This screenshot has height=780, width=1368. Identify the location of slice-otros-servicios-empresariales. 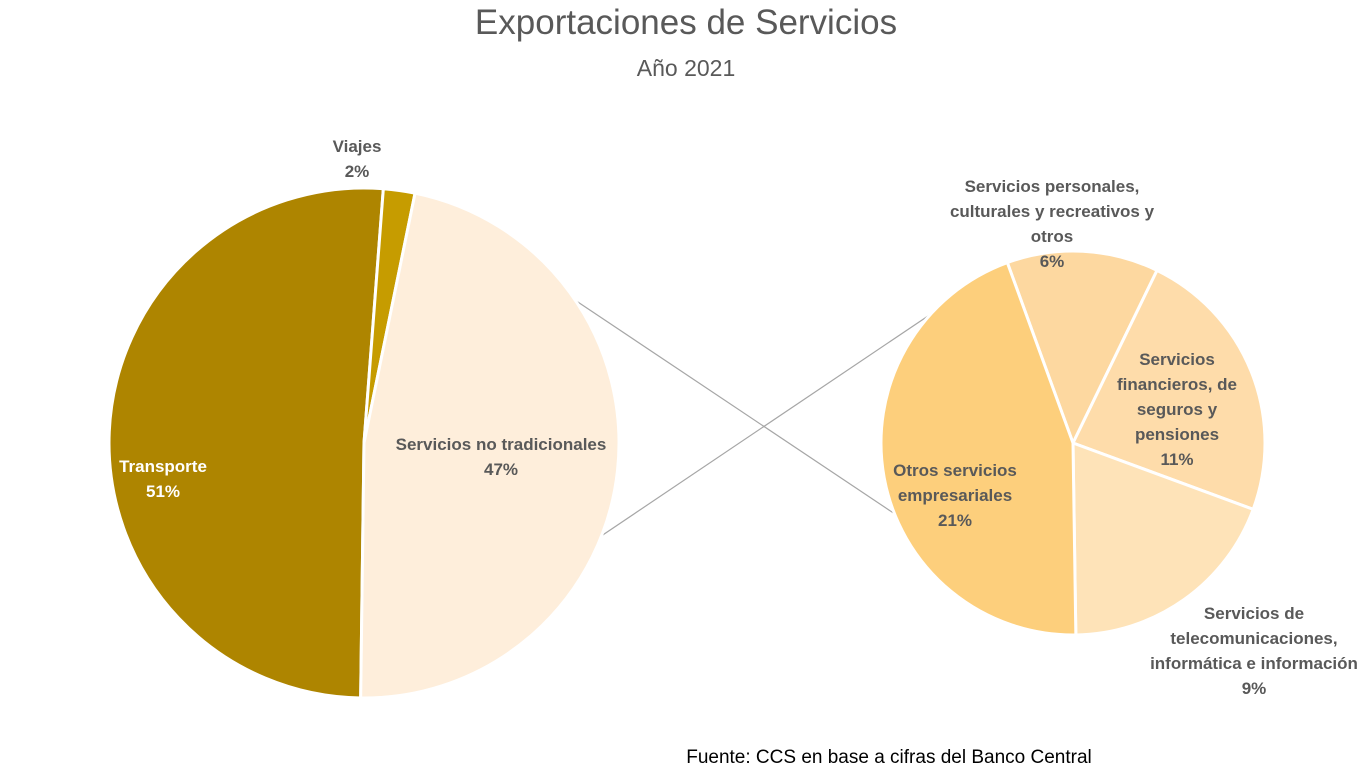
(978, 448).